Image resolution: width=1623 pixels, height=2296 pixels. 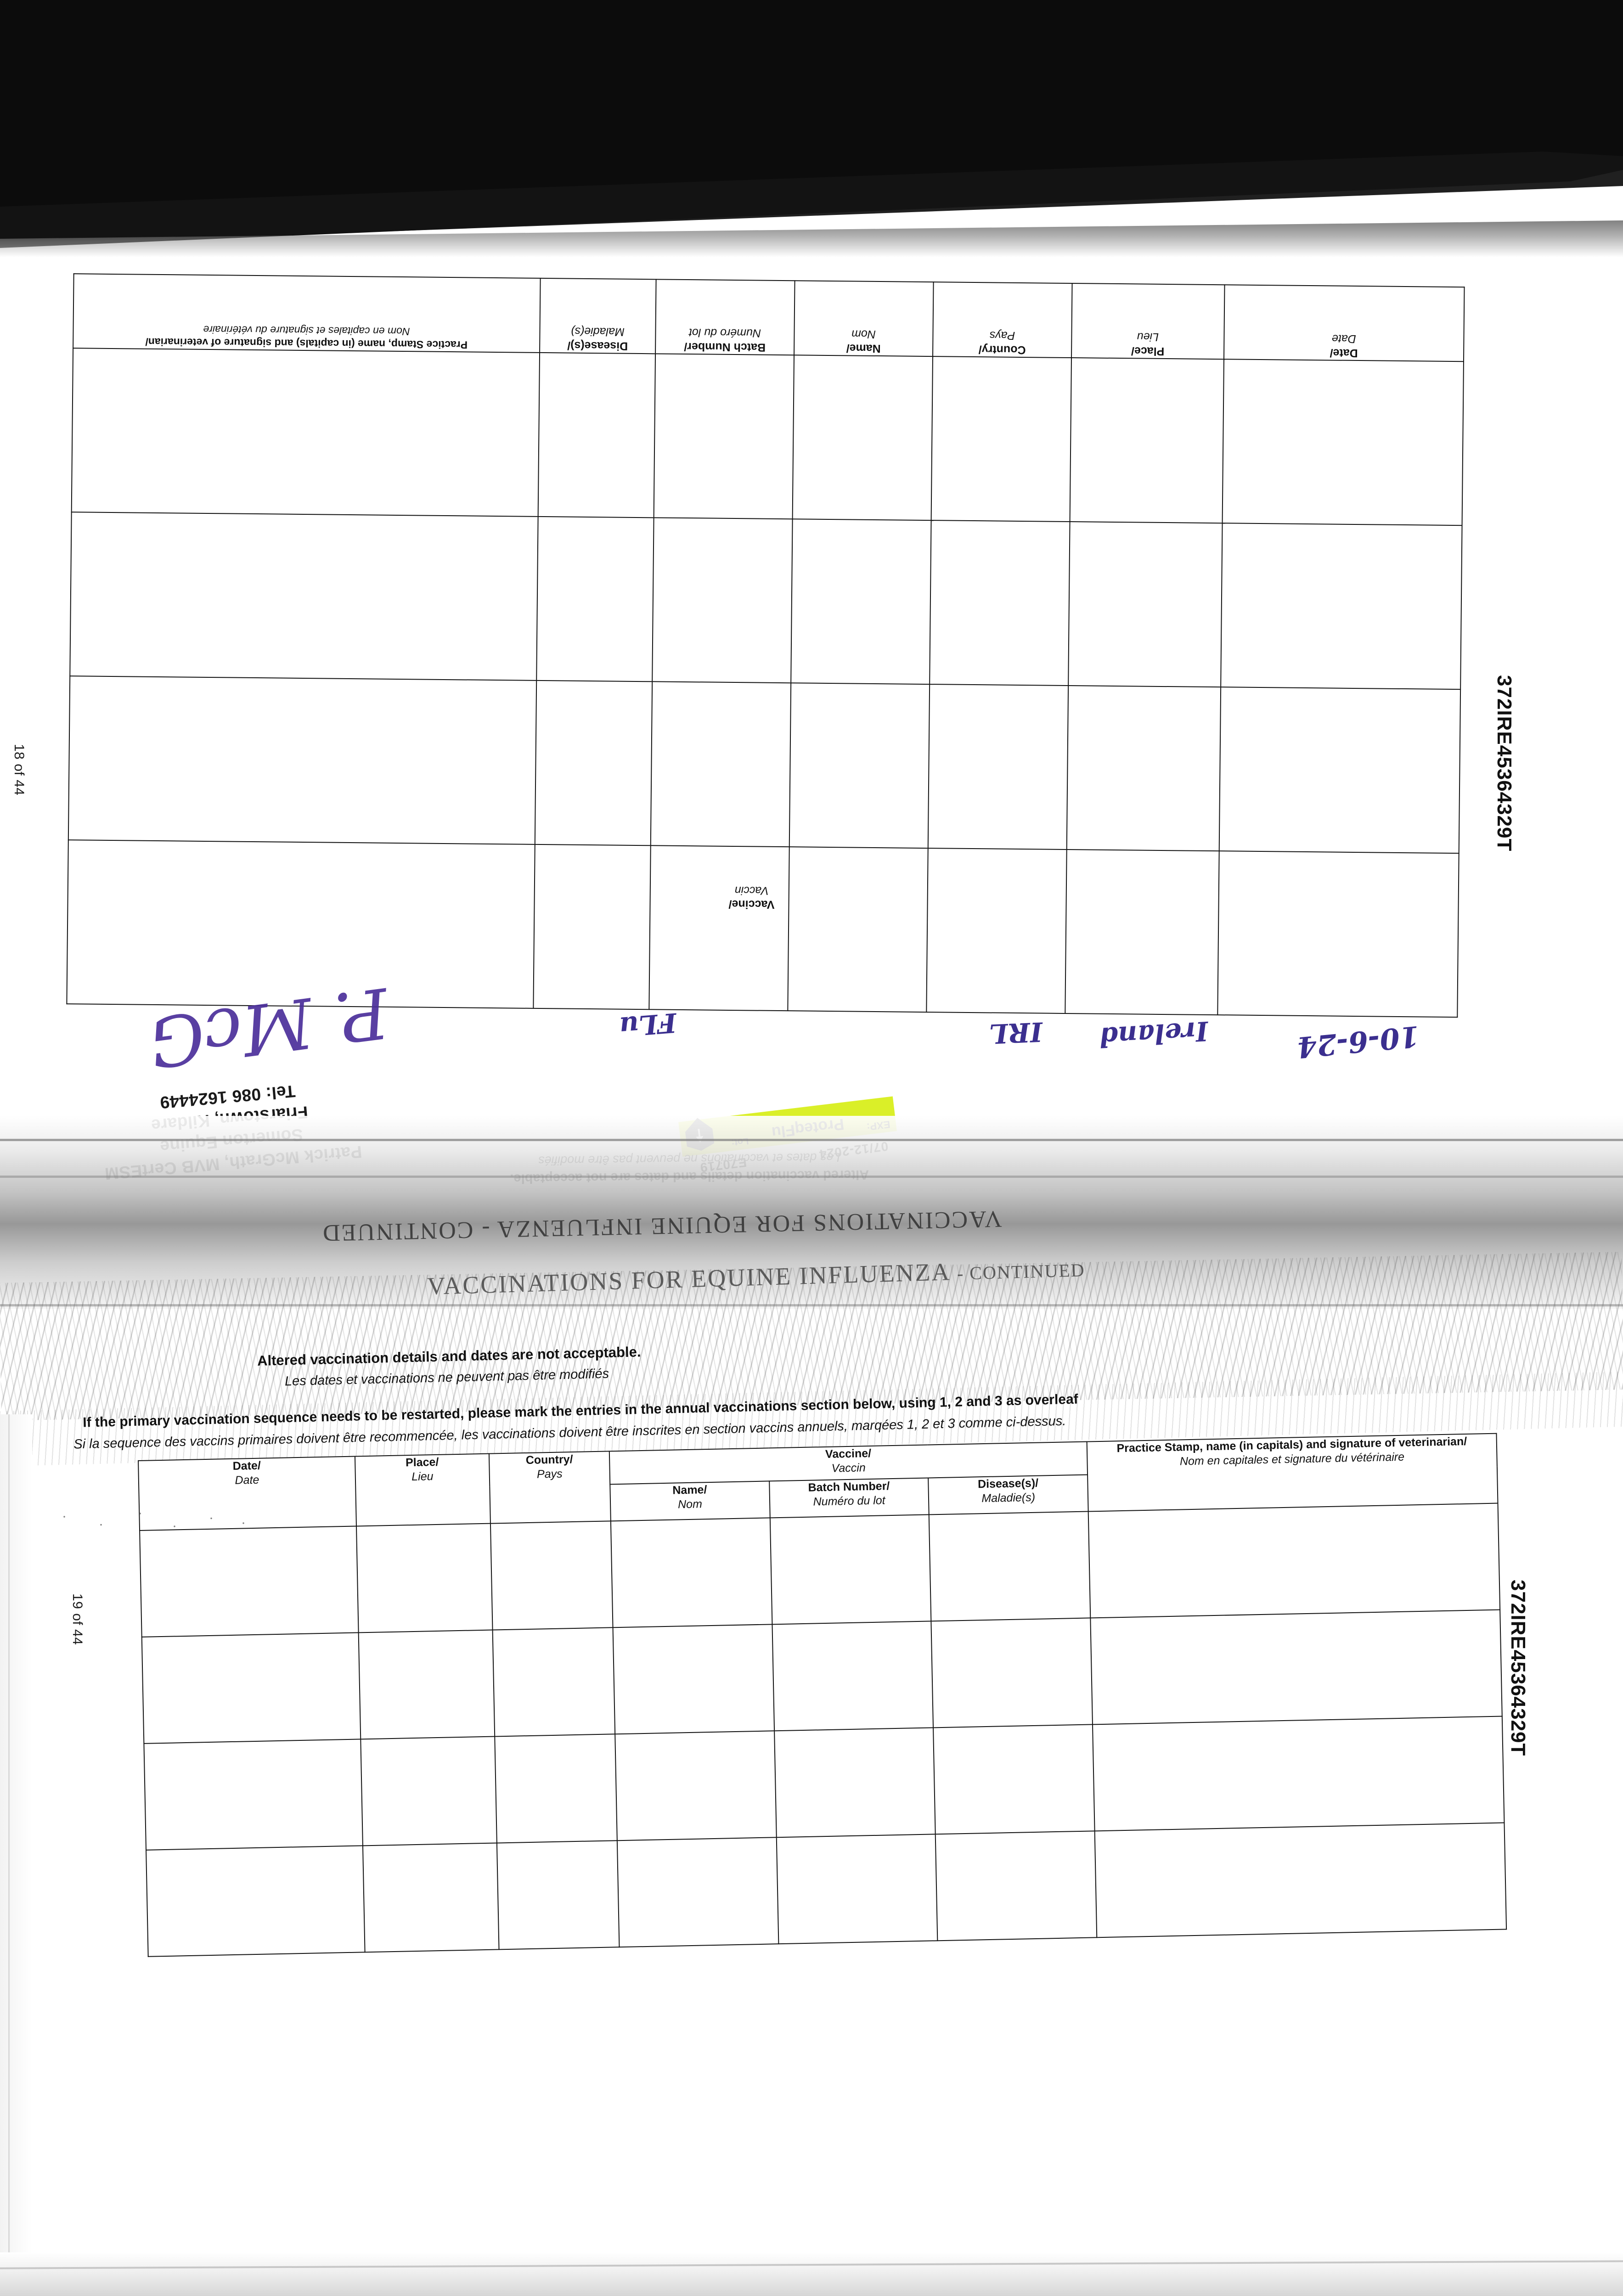 I want to click on passport-code-page-19: 372IRE45364329T, so click(x=1518, y=1668).